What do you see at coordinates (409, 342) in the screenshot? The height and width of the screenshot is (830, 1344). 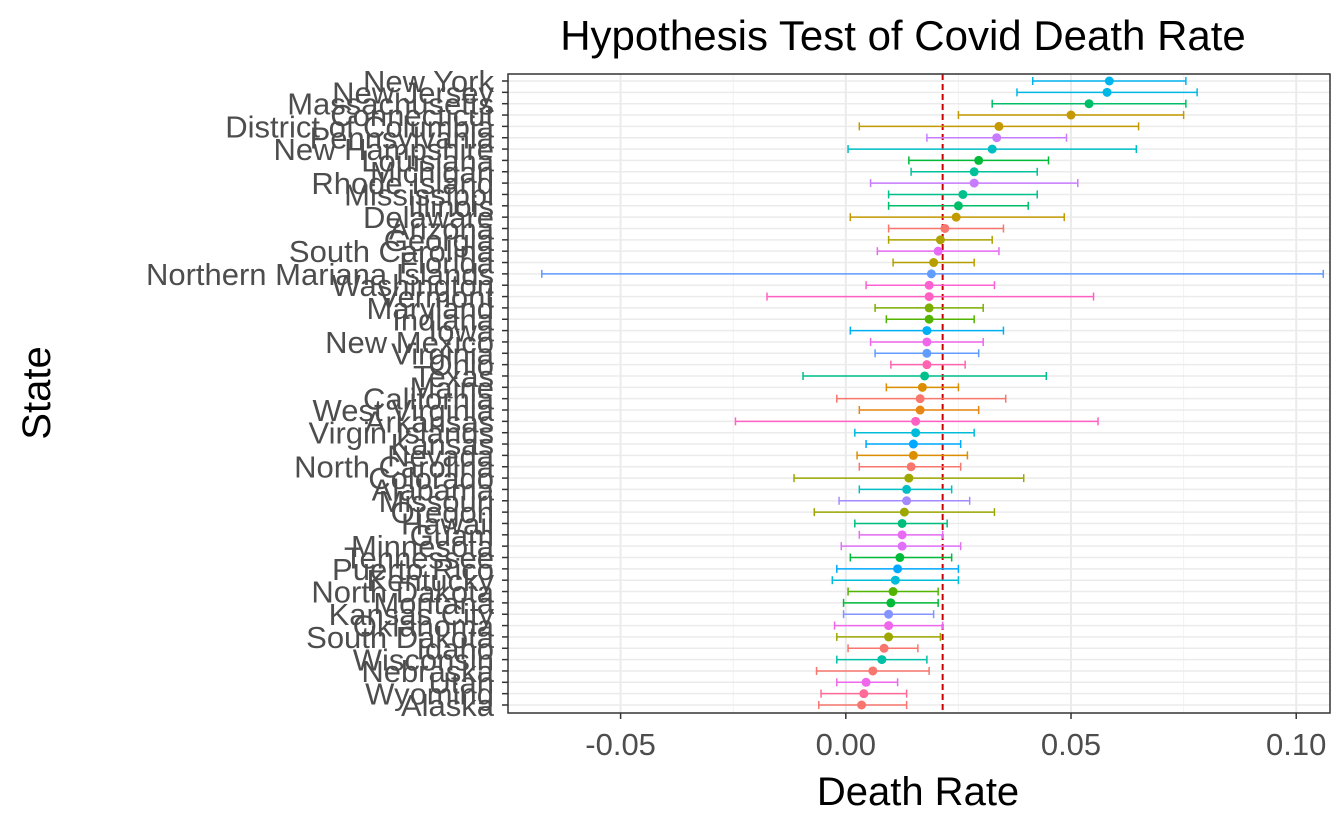 I see `y-tick-label: New Mexico` at bounding box center [409, 342].